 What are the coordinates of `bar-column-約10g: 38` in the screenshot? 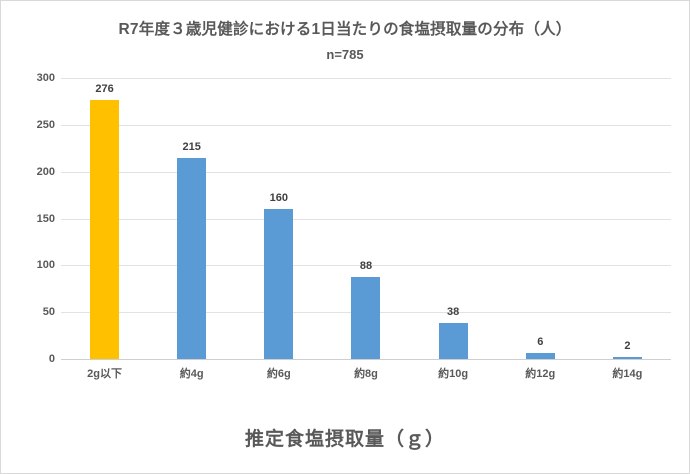 It's located at (453, 218).